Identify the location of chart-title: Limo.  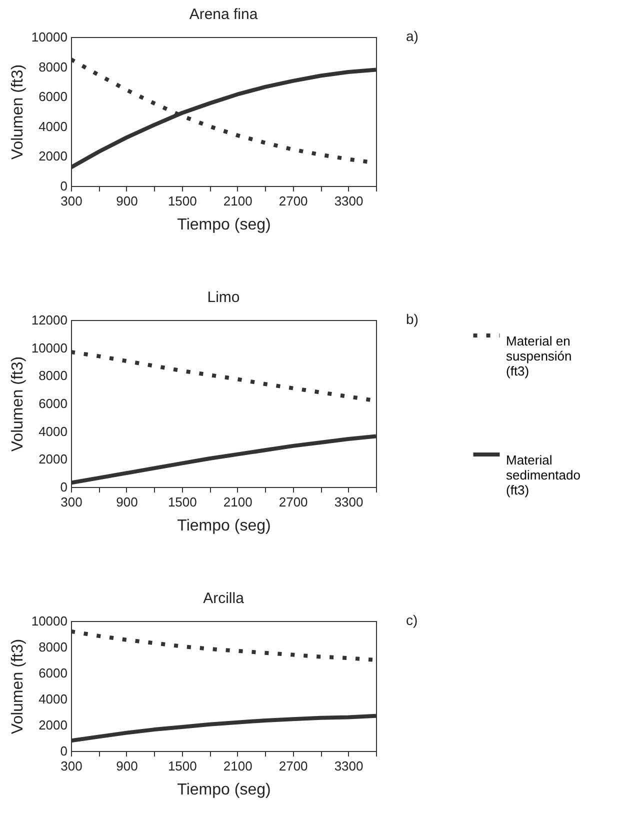
(223, 297).